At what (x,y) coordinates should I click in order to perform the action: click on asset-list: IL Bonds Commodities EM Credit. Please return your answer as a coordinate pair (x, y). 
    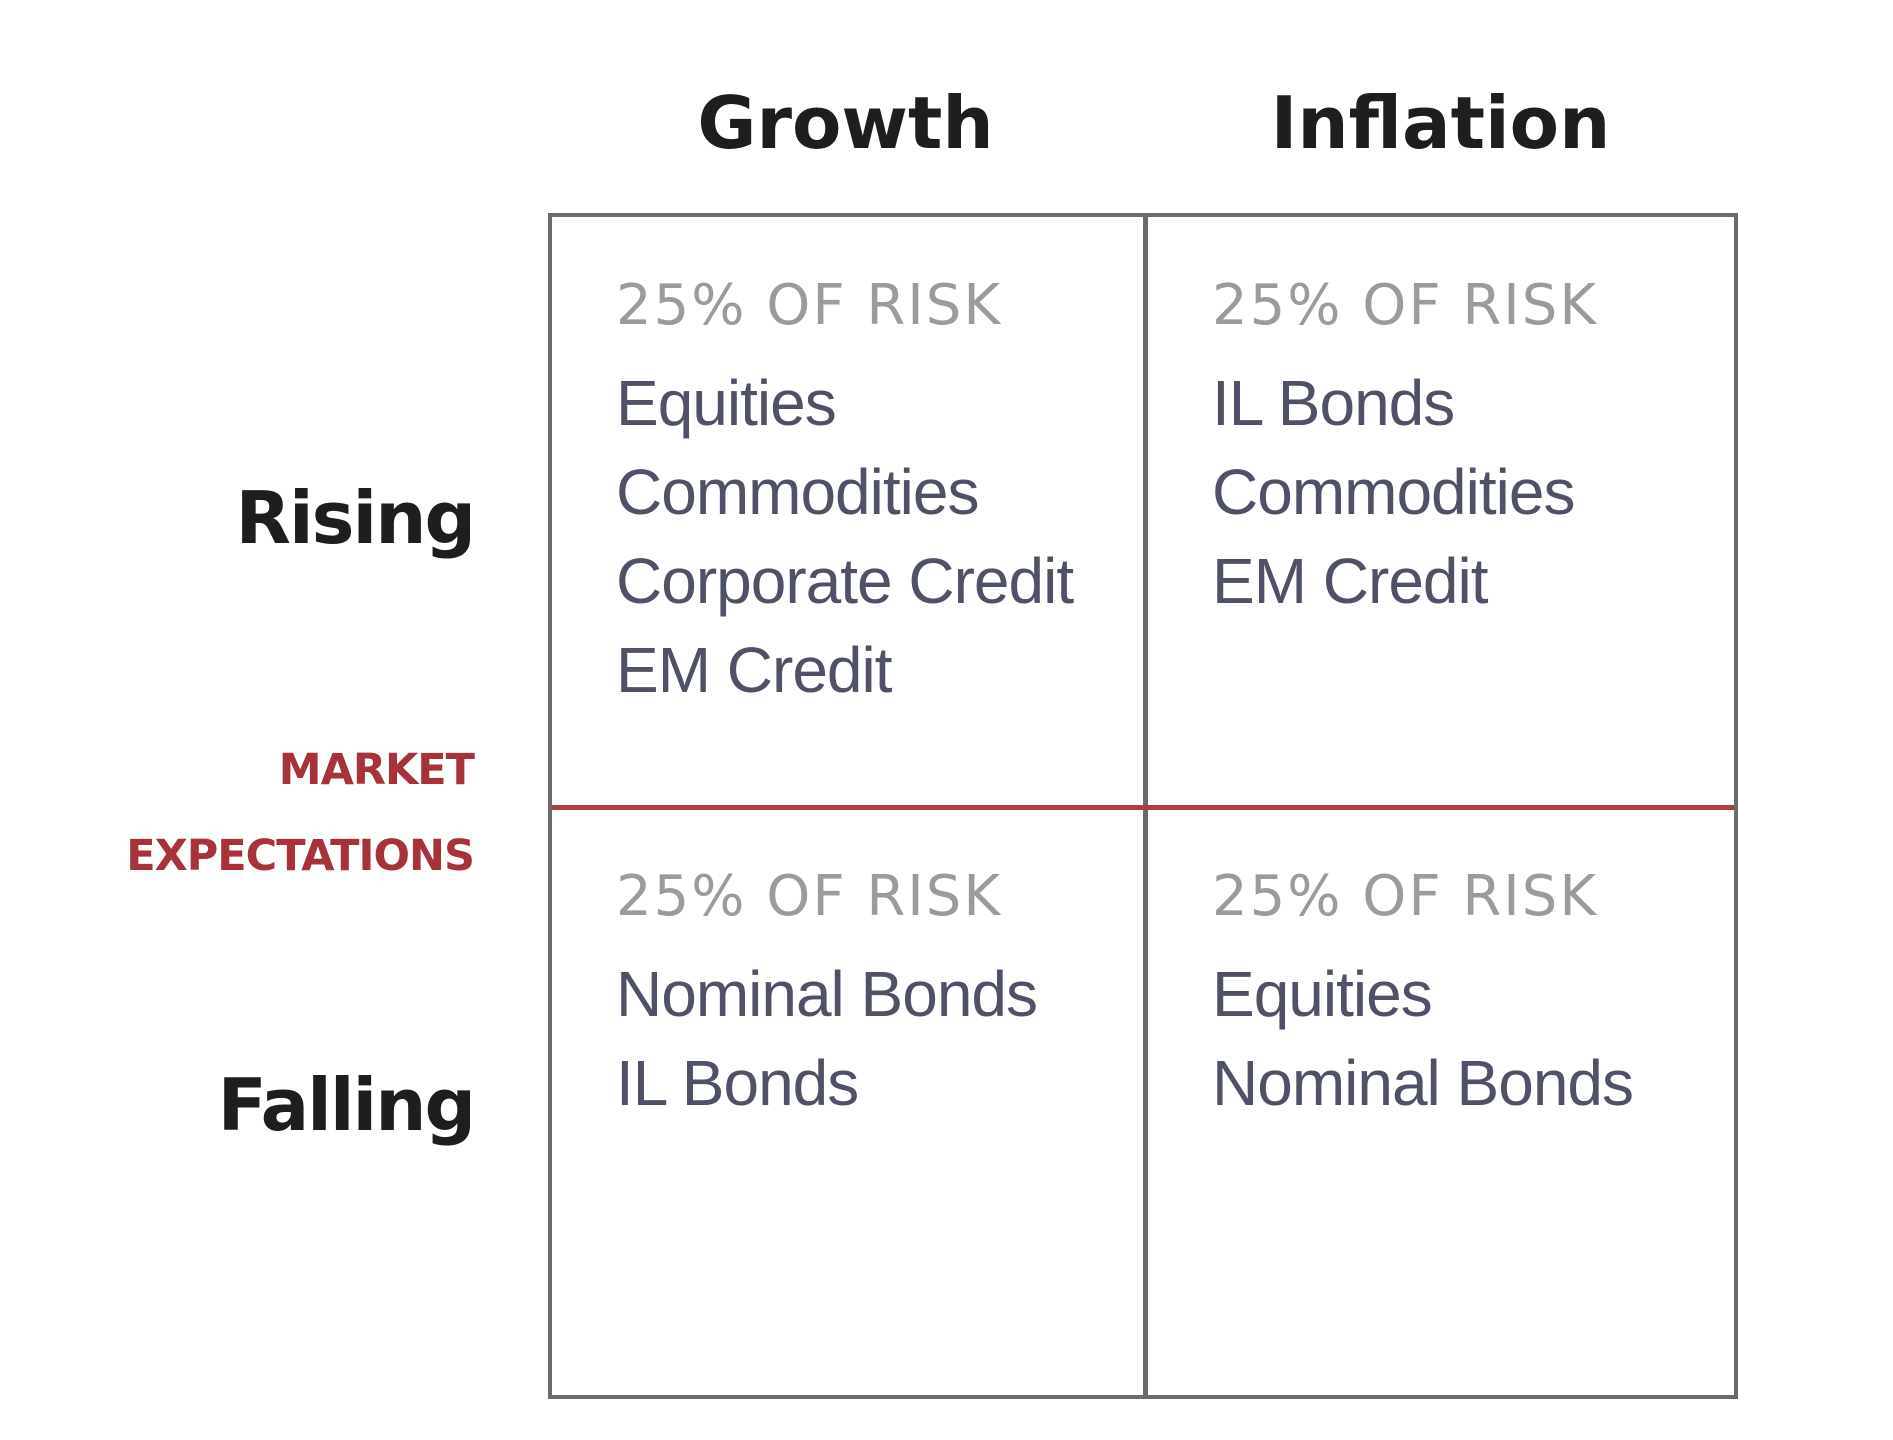
    Looking at the image, I should click on (1475, 492).